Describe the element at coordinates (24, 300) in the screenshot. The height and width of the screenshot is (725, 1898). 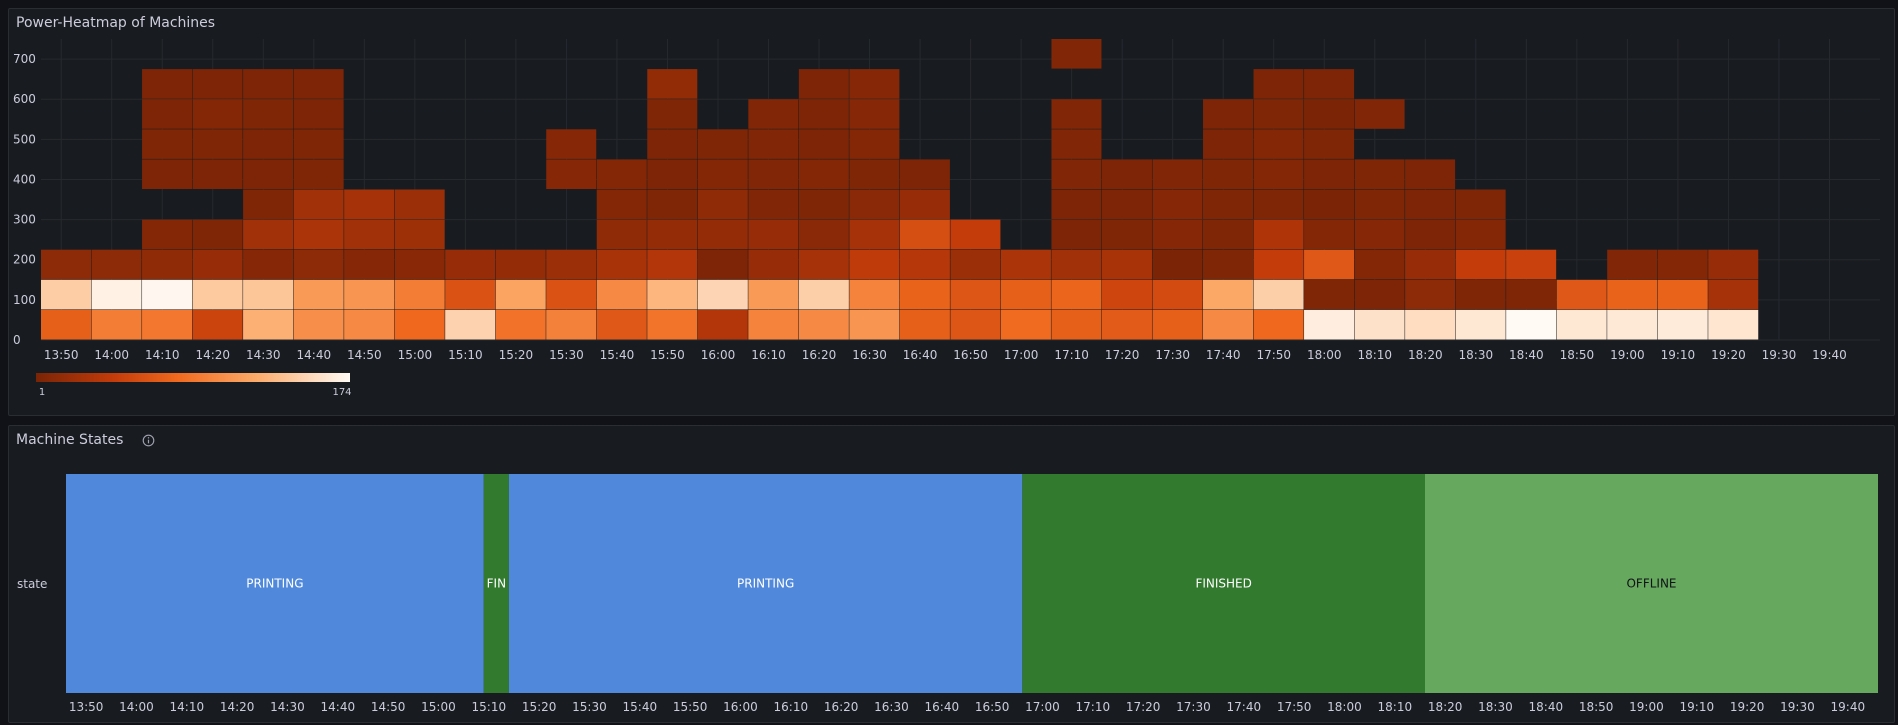
I see `y-tick-label: 100` at that location.